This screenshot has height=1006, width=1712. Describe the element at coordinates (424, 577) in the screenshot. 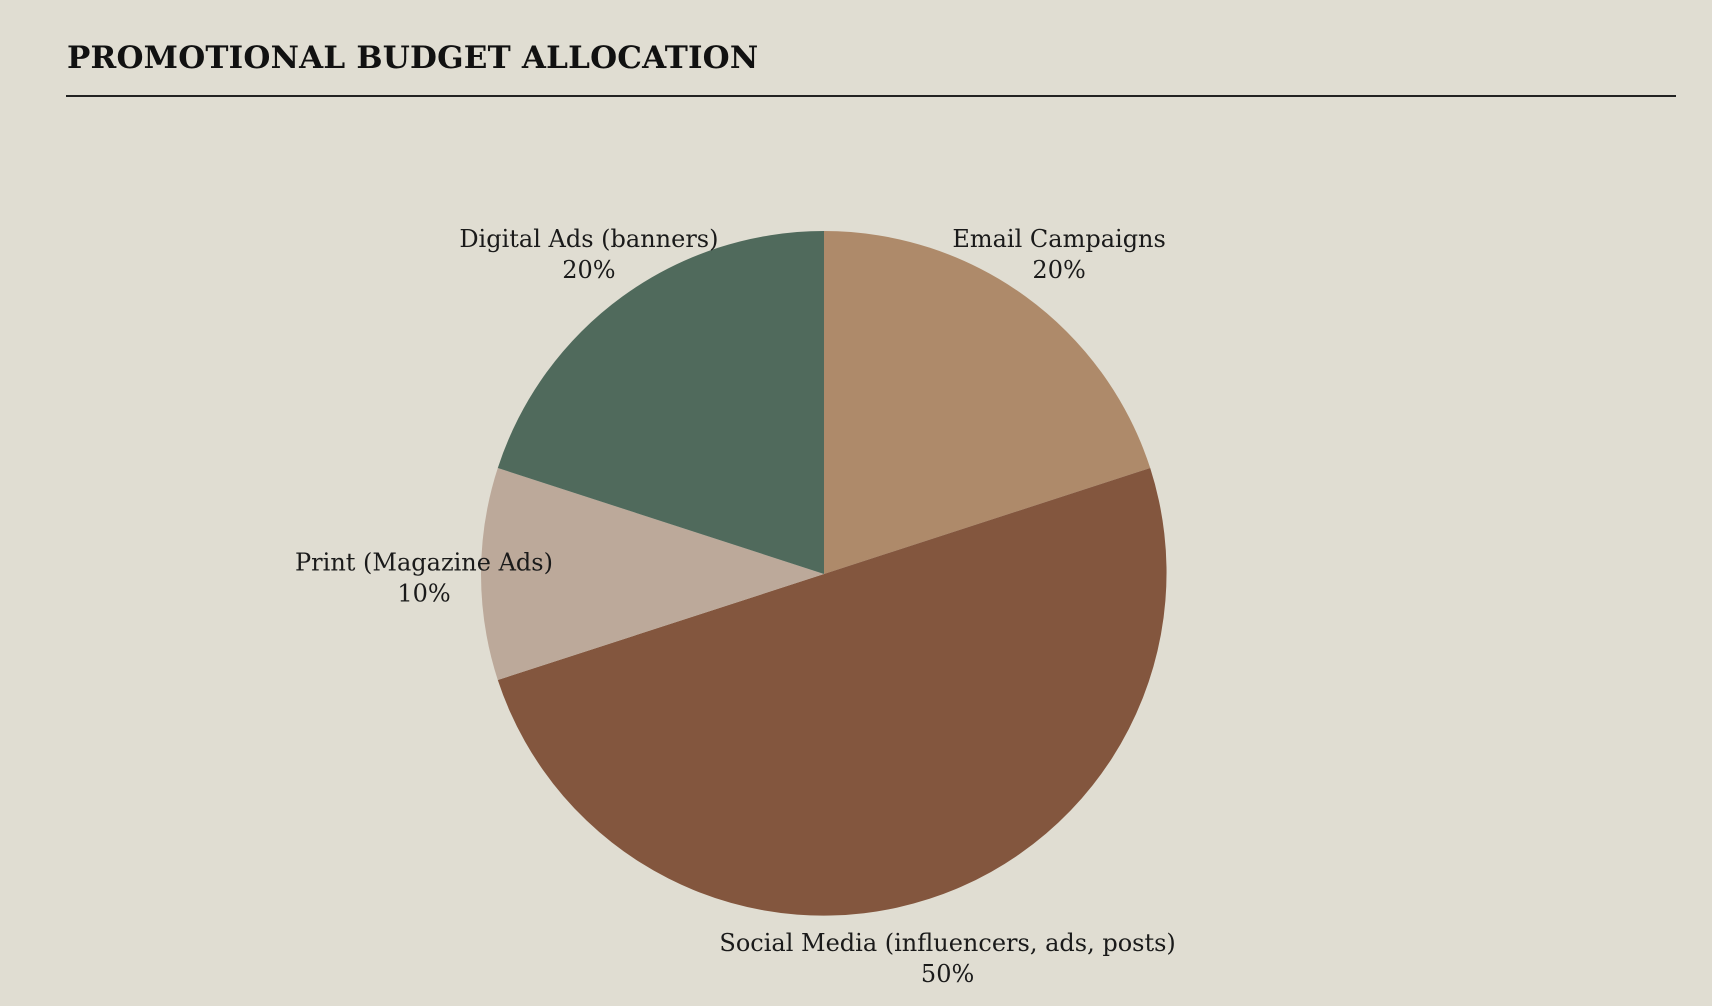

I see `slice-label-print-magazine-ads: Print (Magazine Ads) 10%` at that location.